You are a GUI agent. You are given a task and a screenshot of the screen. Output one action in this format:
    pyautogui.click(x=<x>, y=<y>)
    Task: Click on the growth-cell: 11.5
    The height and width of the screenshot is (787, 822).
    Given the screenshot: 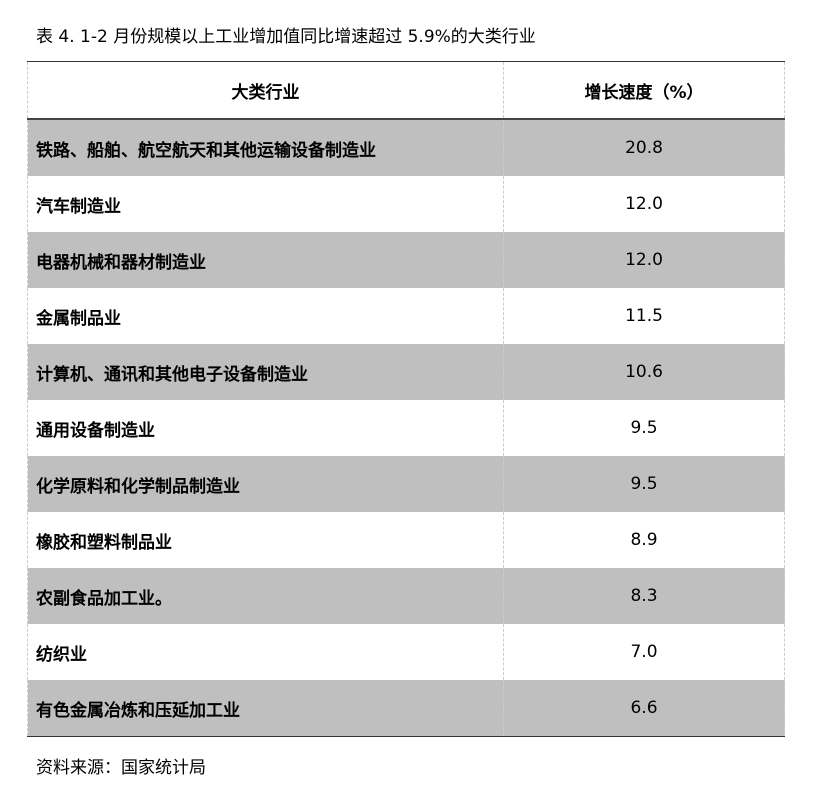 What is the action you would take?
    pyautogui.click(x=644, y=316)
    